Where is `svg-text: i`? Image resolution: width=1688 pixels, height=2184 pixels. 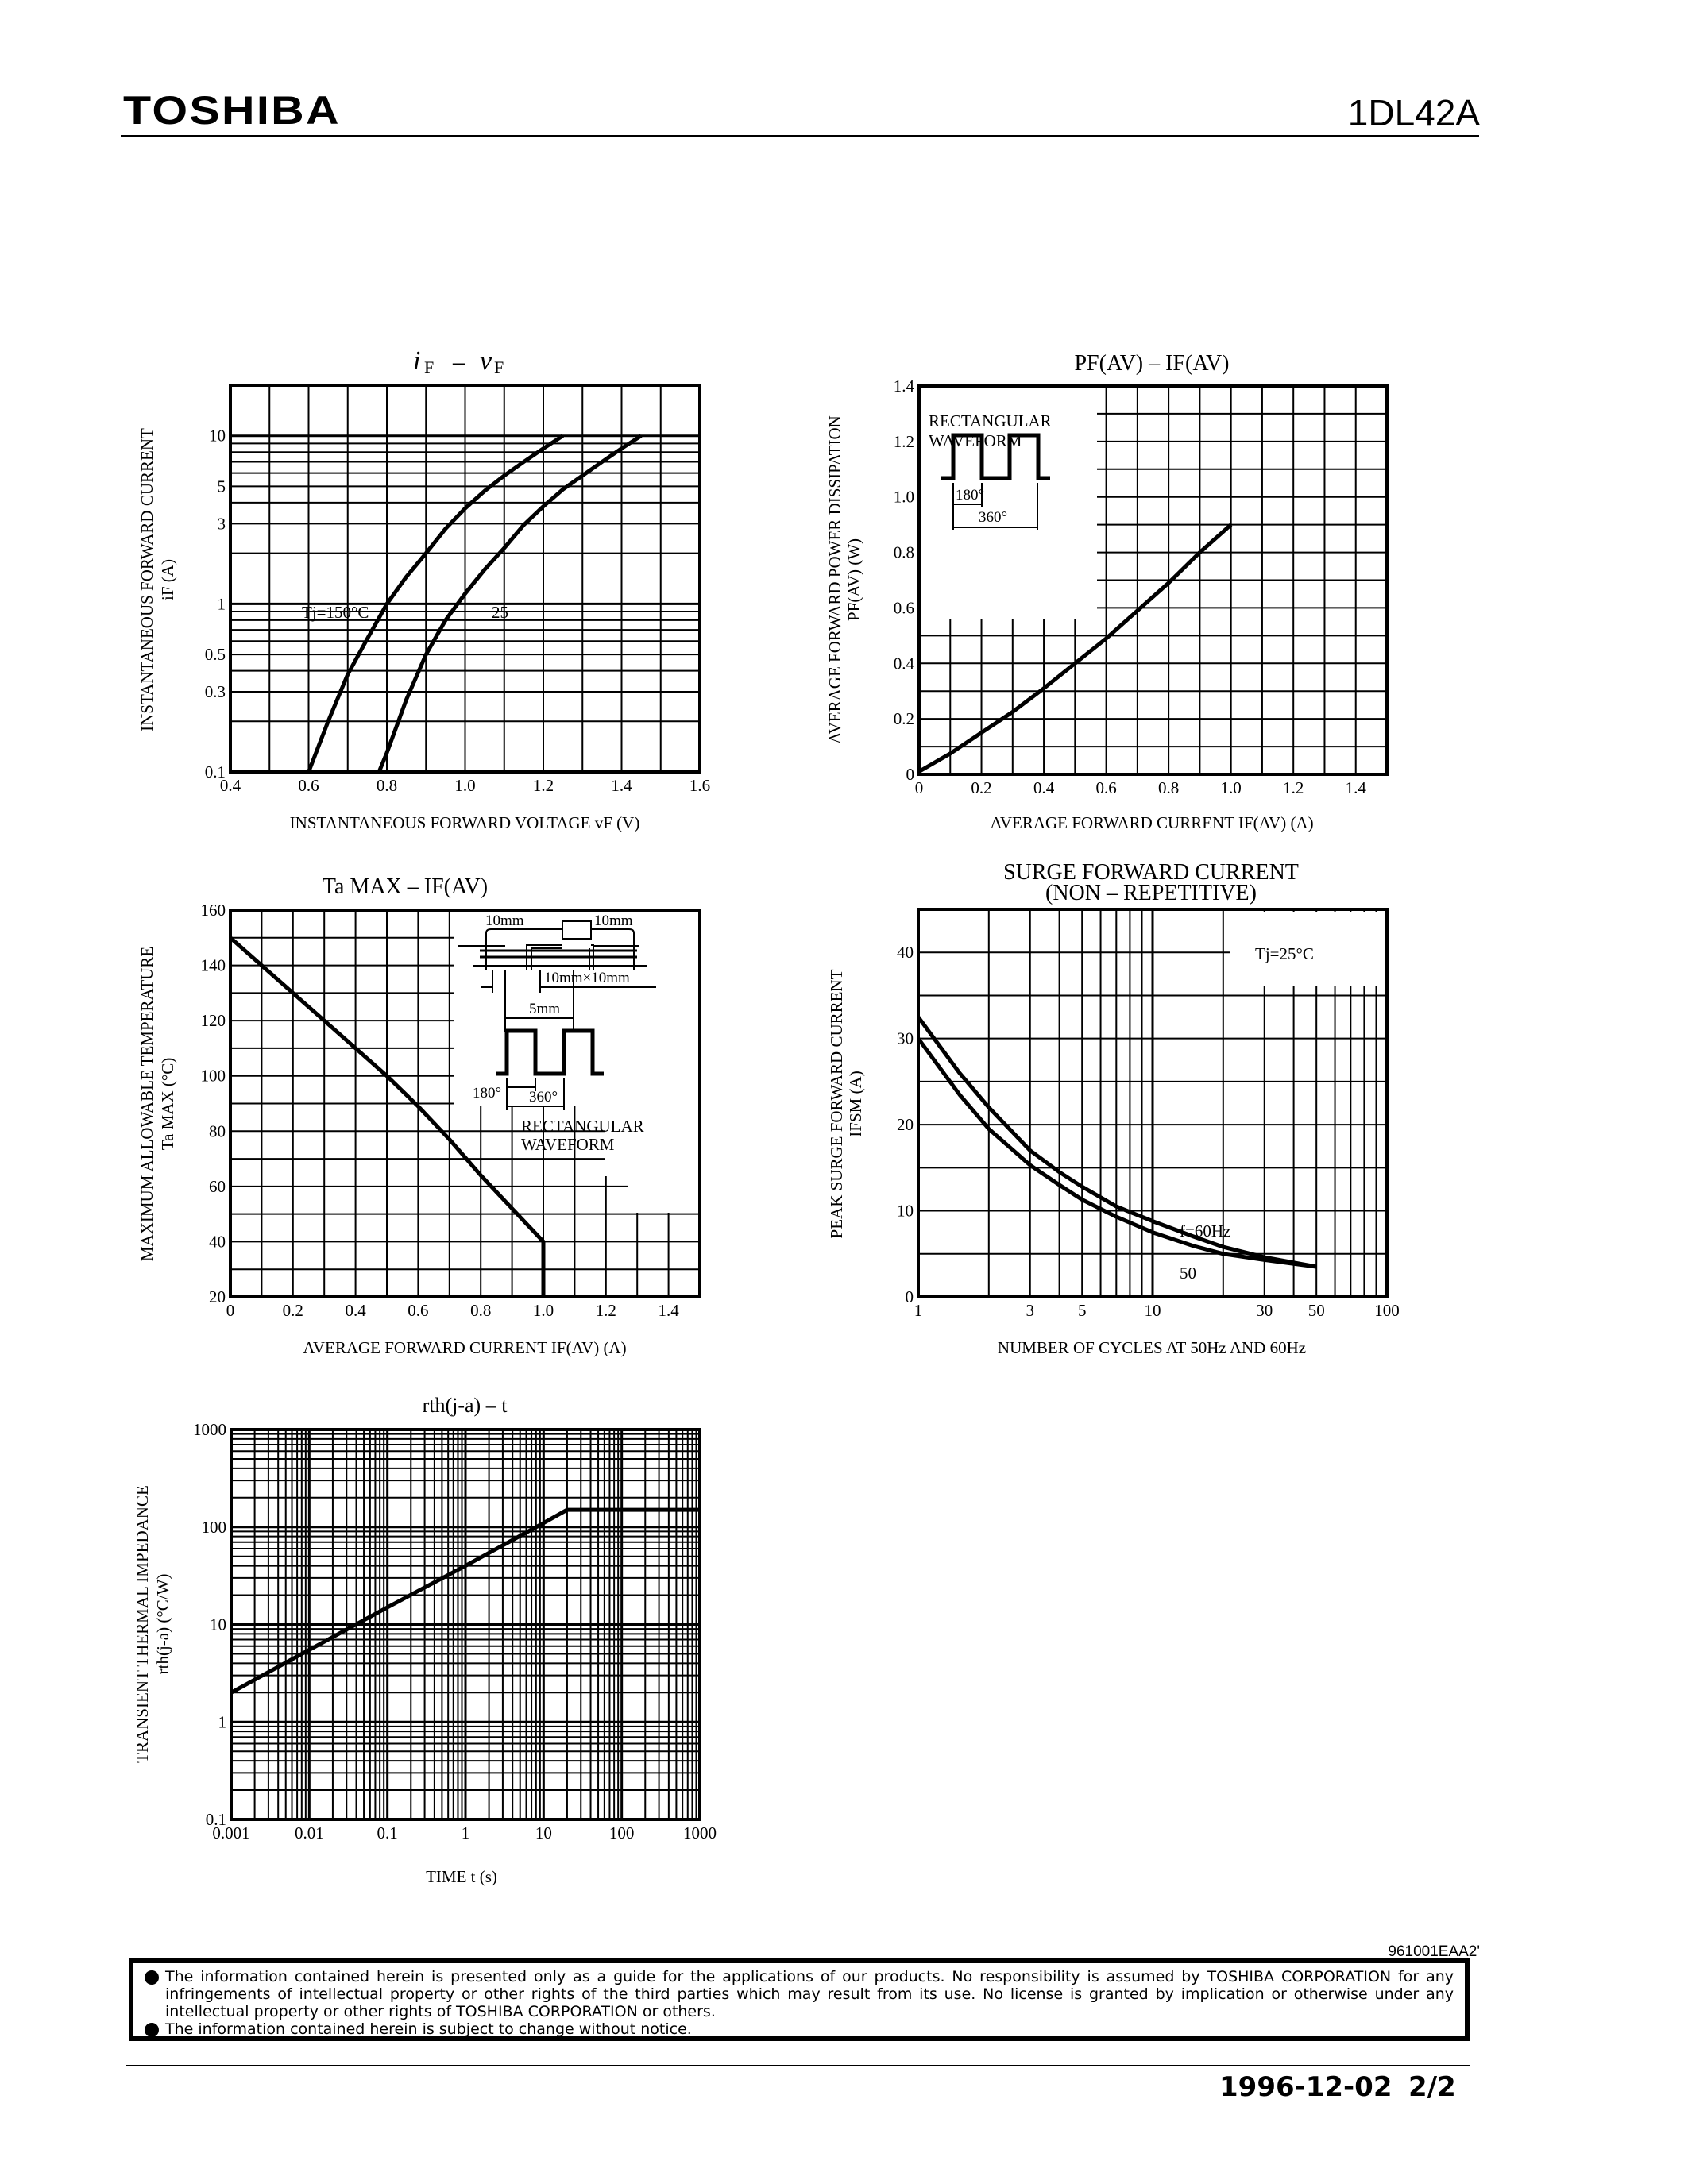
svg-text: i is located at coordinates (416, 361).